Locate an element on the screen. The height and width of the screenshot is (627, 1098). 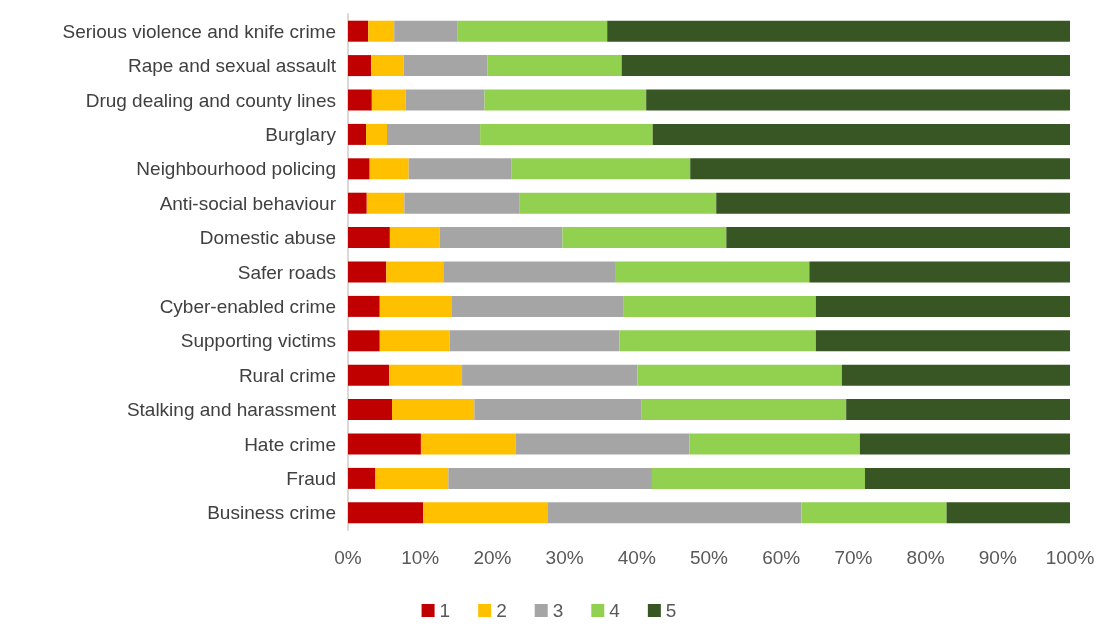
x-tick-label: 50% is located at coordinates (709, 557).